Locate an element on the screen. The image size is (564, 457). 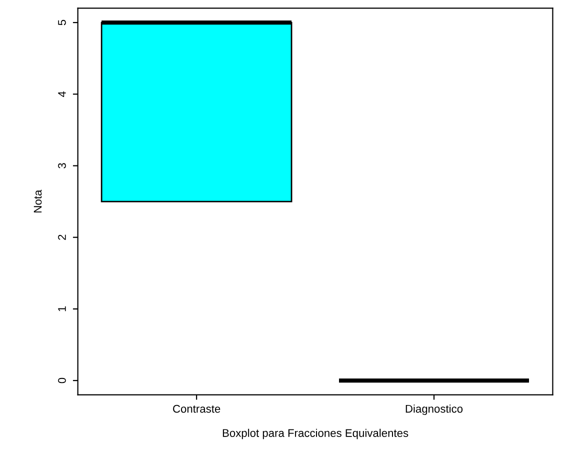
y-tick-label: 1 is located at coordinates (62, 309).